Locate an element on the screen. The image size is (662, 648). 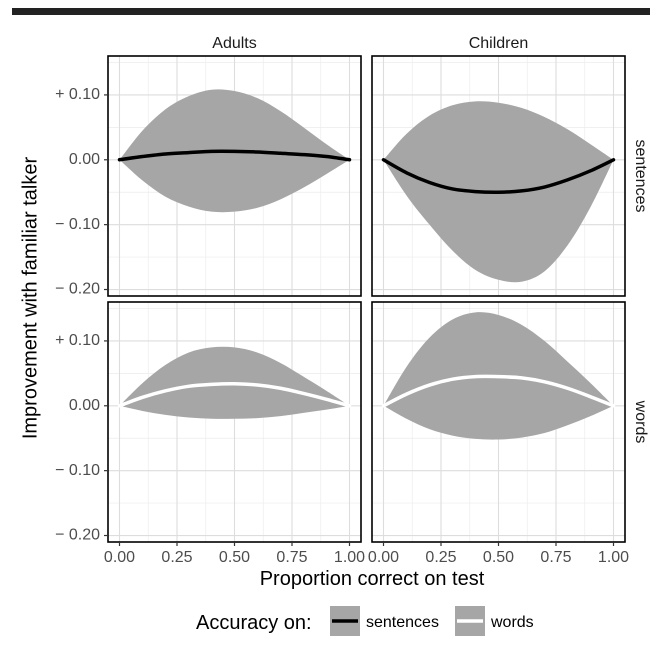
strip-label-sentences: sentences is located at coordinates (640, 176).